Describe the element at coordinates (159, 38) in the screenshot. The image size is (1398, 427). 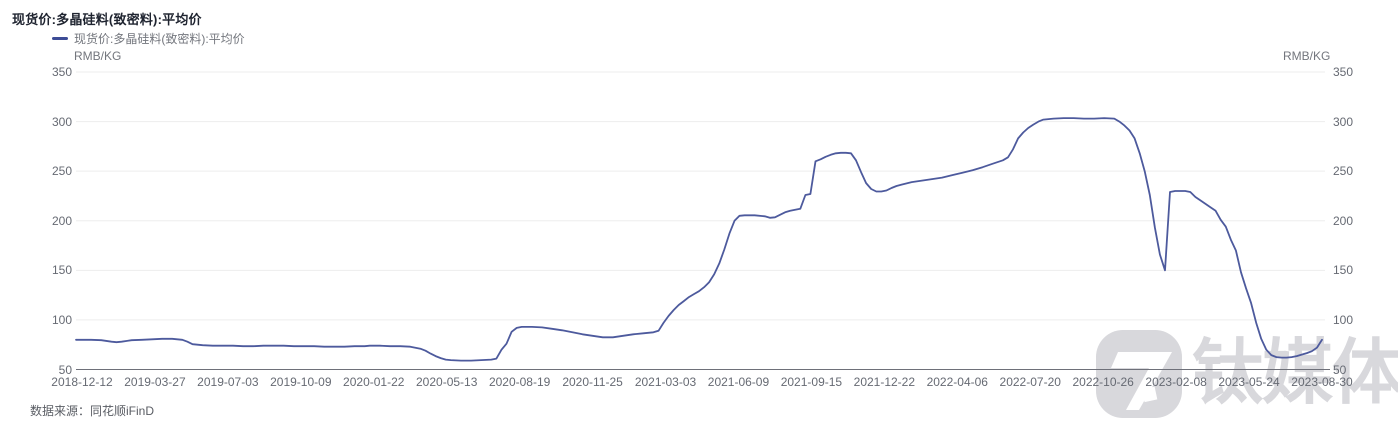
I see `legend-label: 现货价:多晶硅料(致密料):平均价` at that location.